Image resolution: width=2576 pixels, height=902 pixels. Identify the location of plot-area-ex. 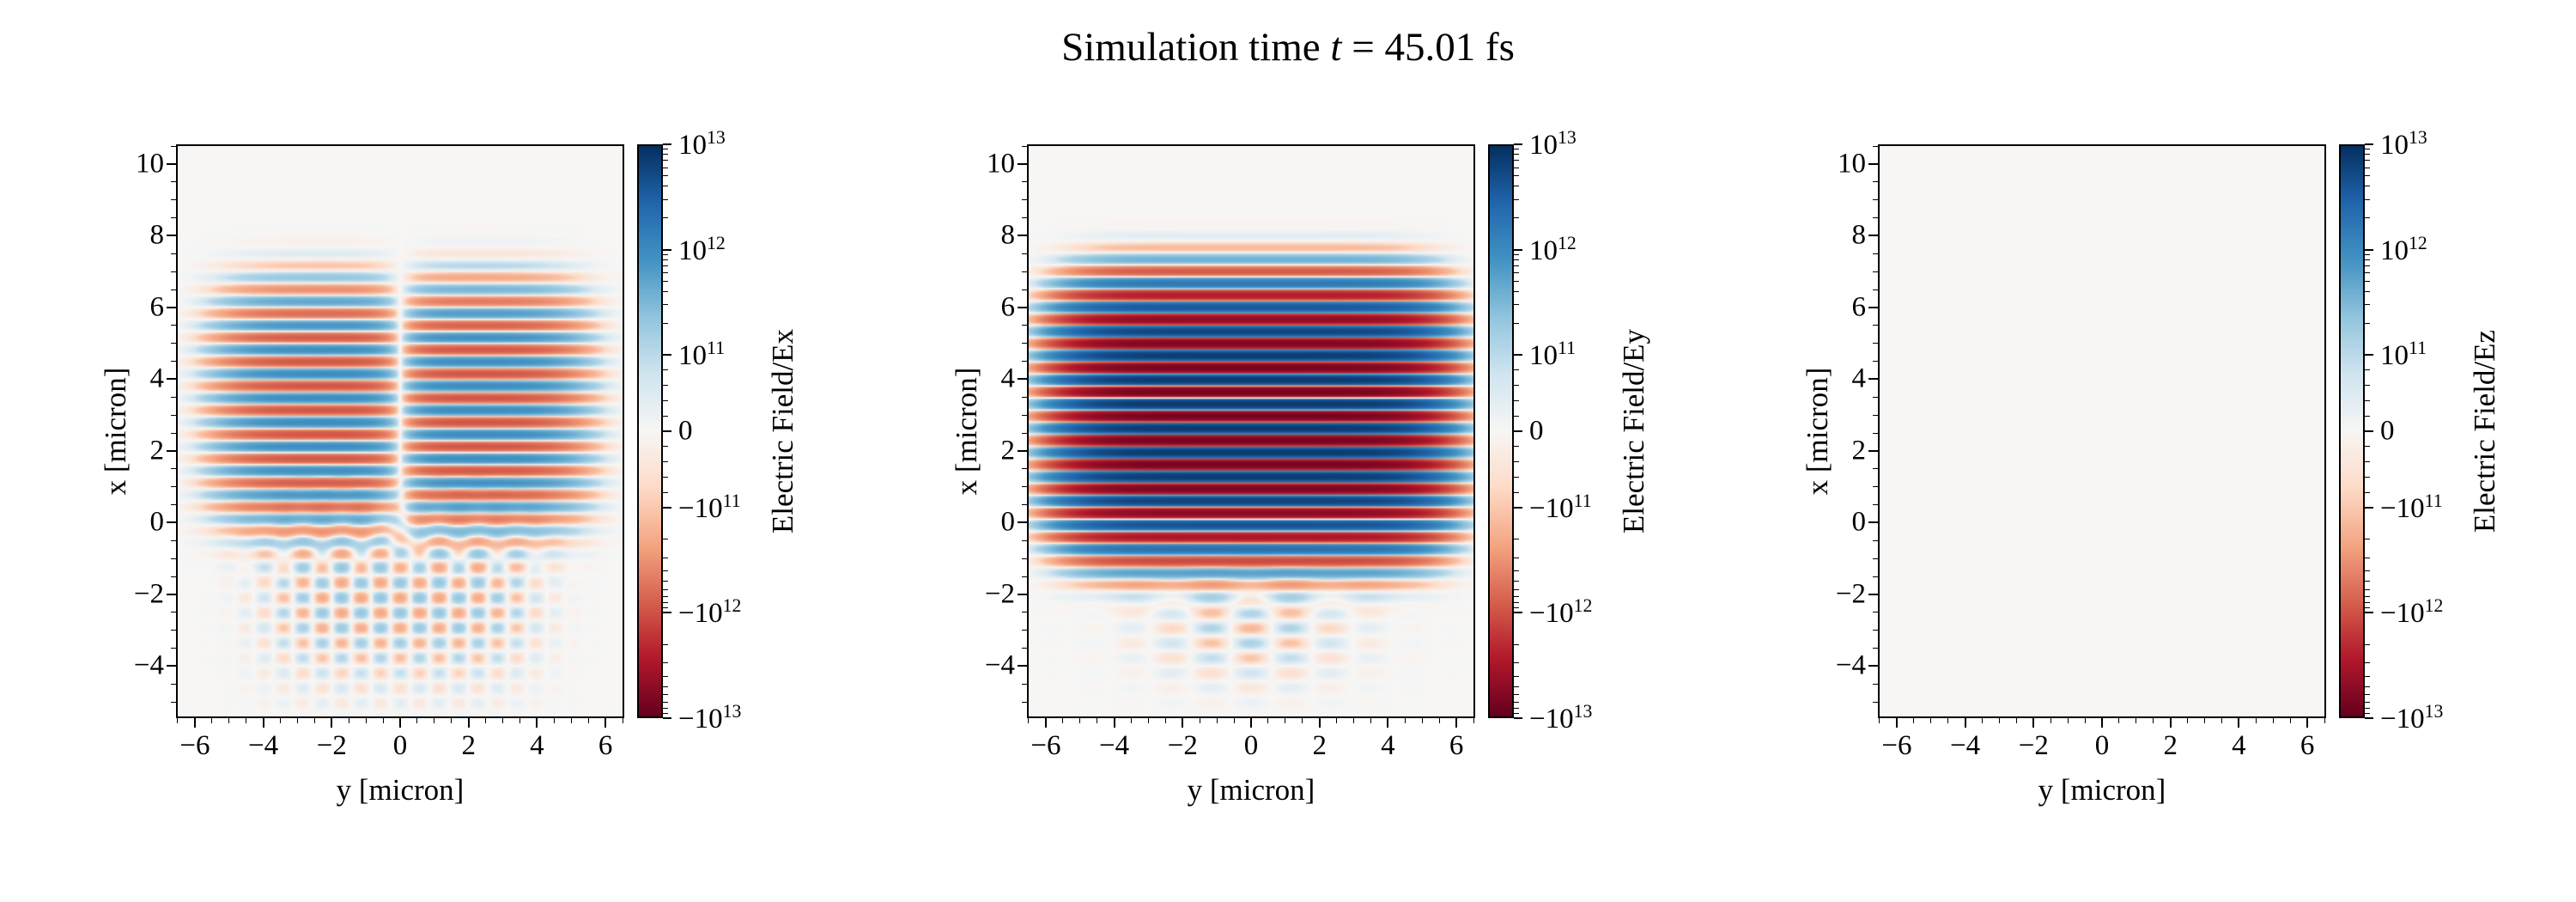
(400, 431).